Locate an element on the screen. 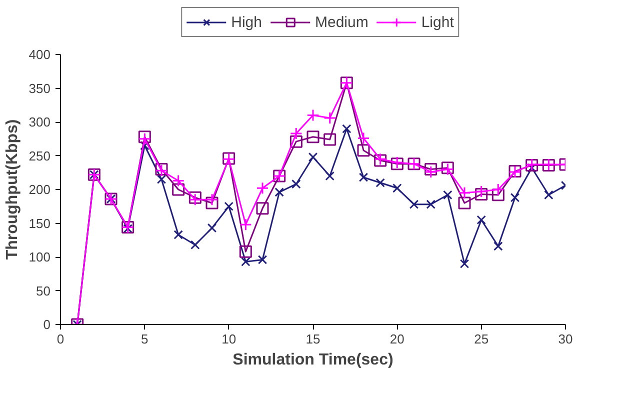 The width and height of the screenshot is (633, 417). x-tick-label: 5 is located at coordinates (144, 339).